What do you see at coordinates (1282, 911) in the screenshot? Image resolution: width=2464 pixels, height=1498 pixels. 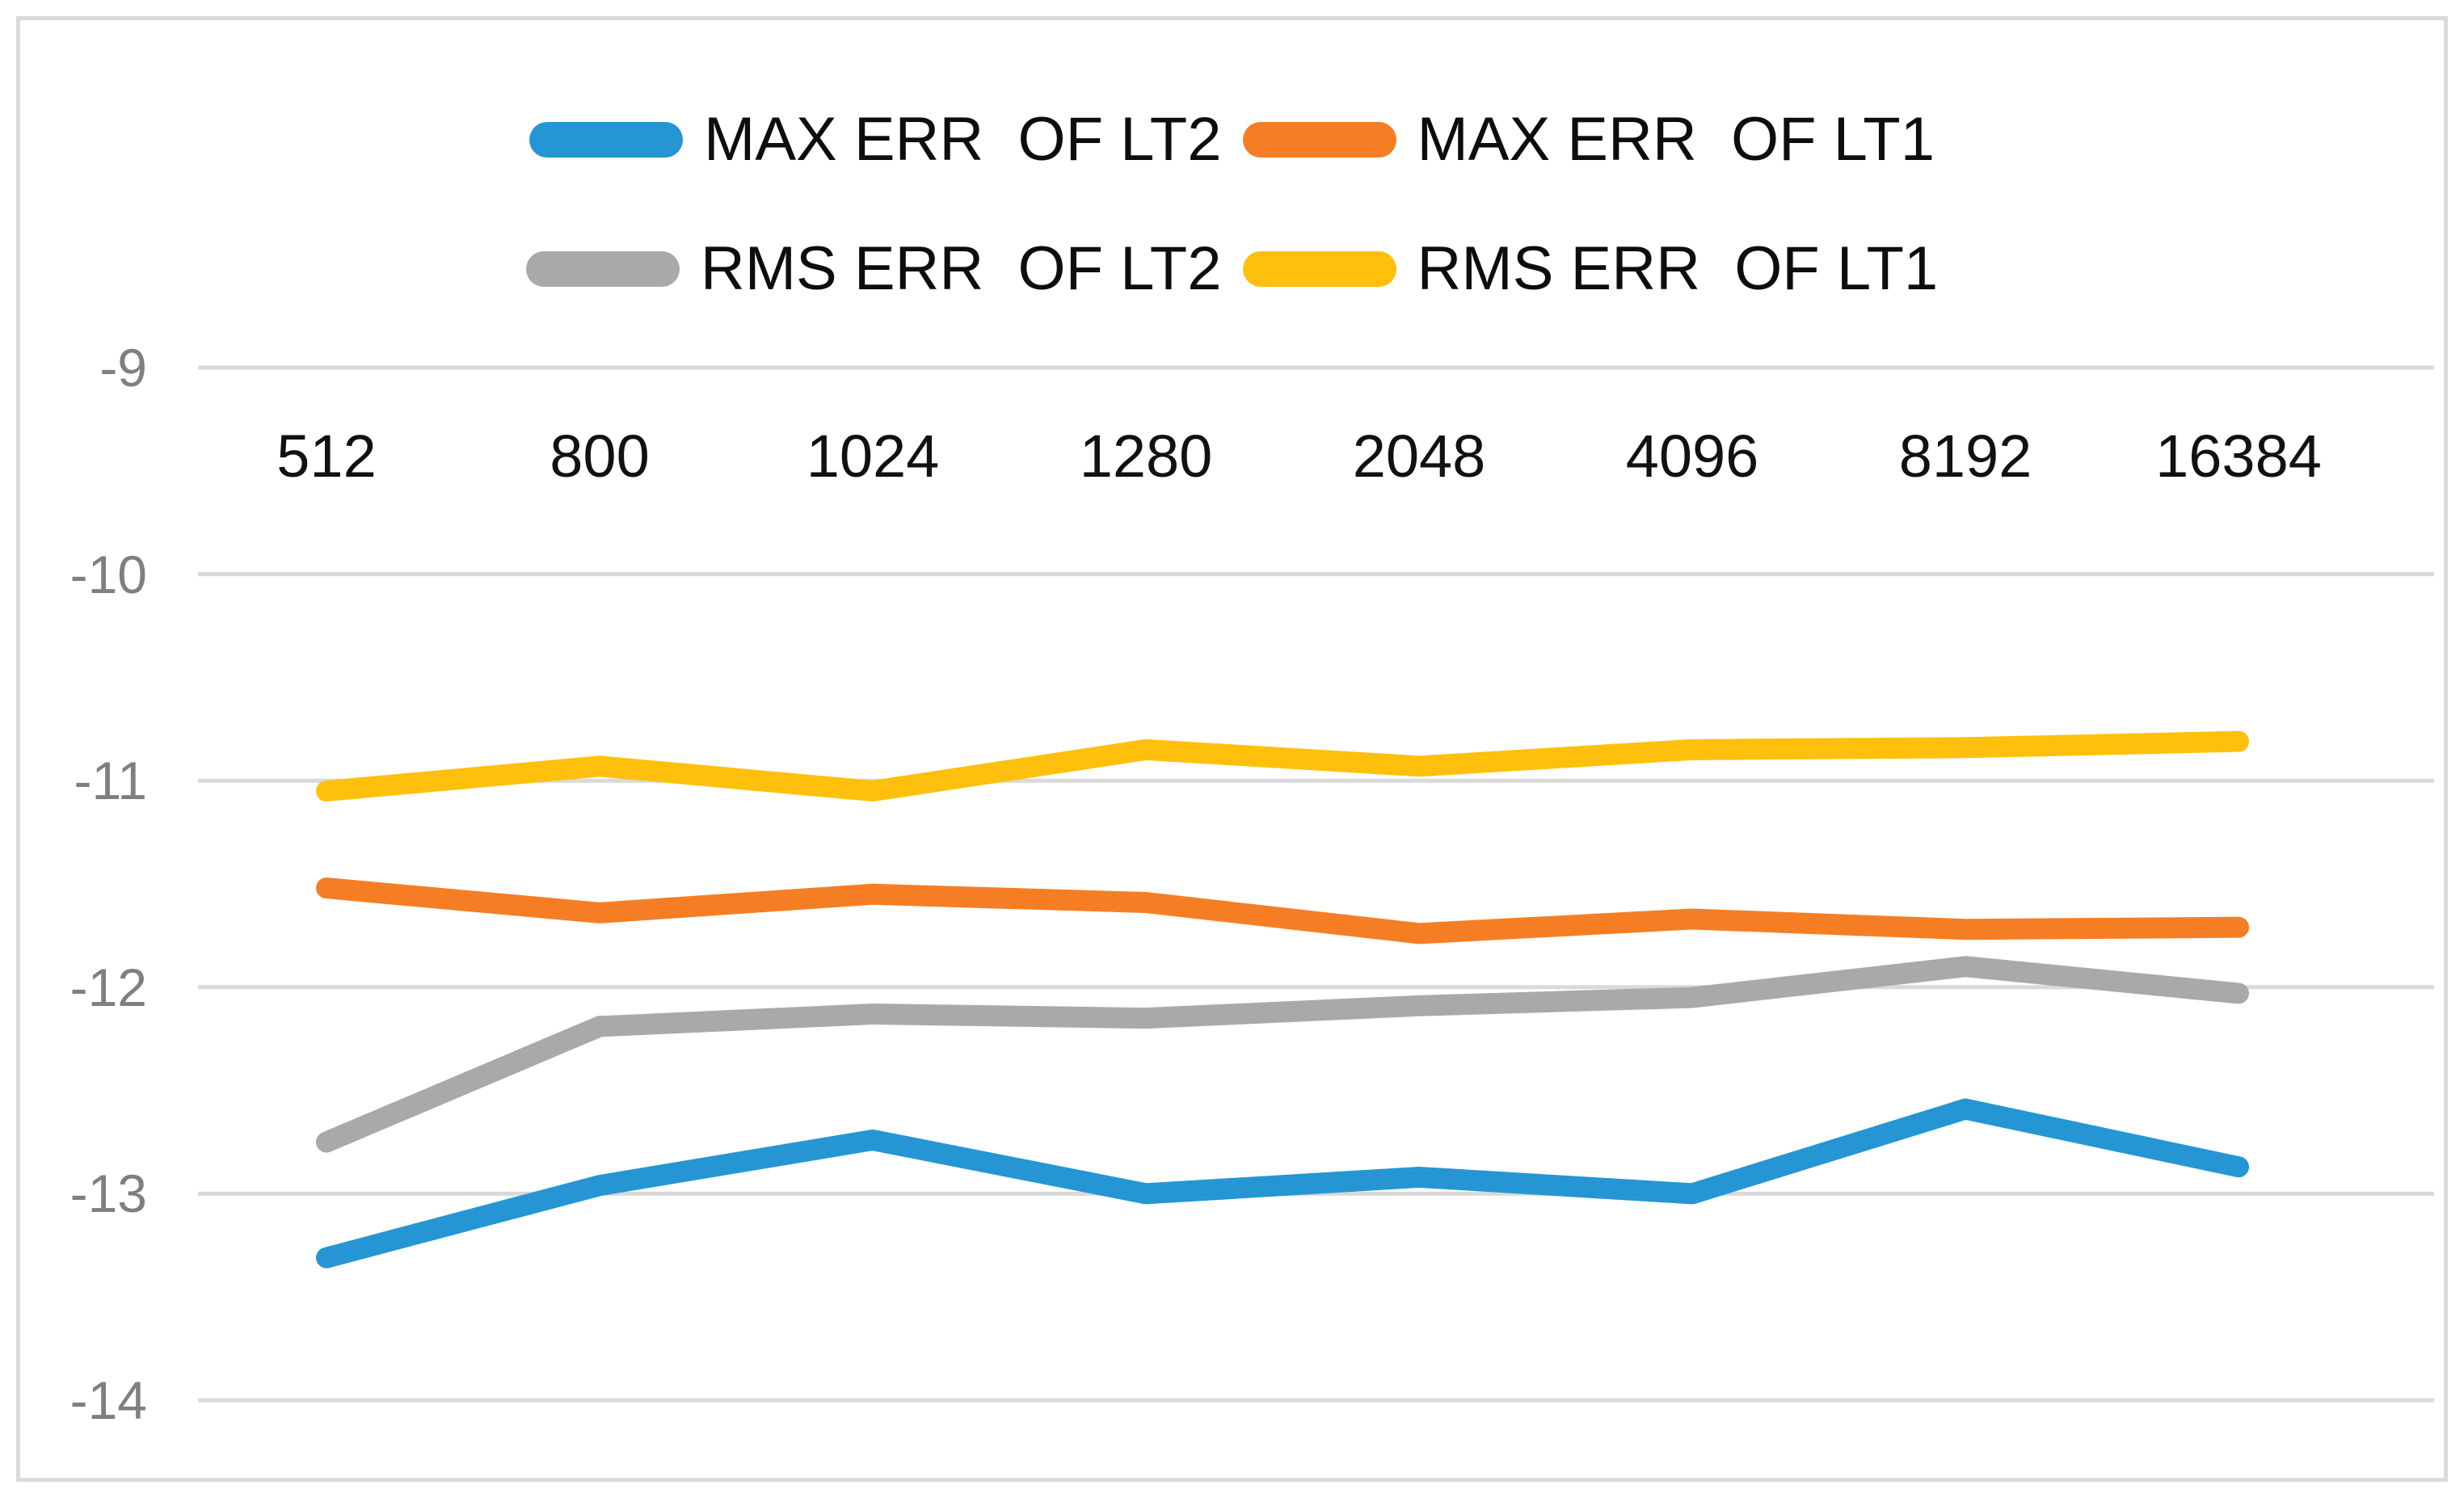 I see `series-line-max-err-of-lt1` at bounding box center [1282, 911].